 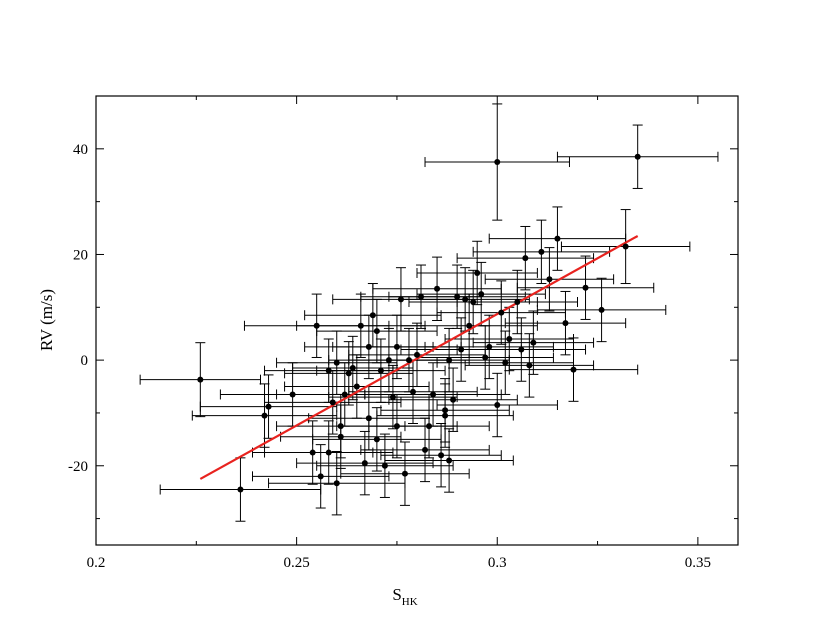 What do you see at coordinates (85, 361) in the screenshot?
I see `y-tick-label: 0` at bounding box center [85, 361].